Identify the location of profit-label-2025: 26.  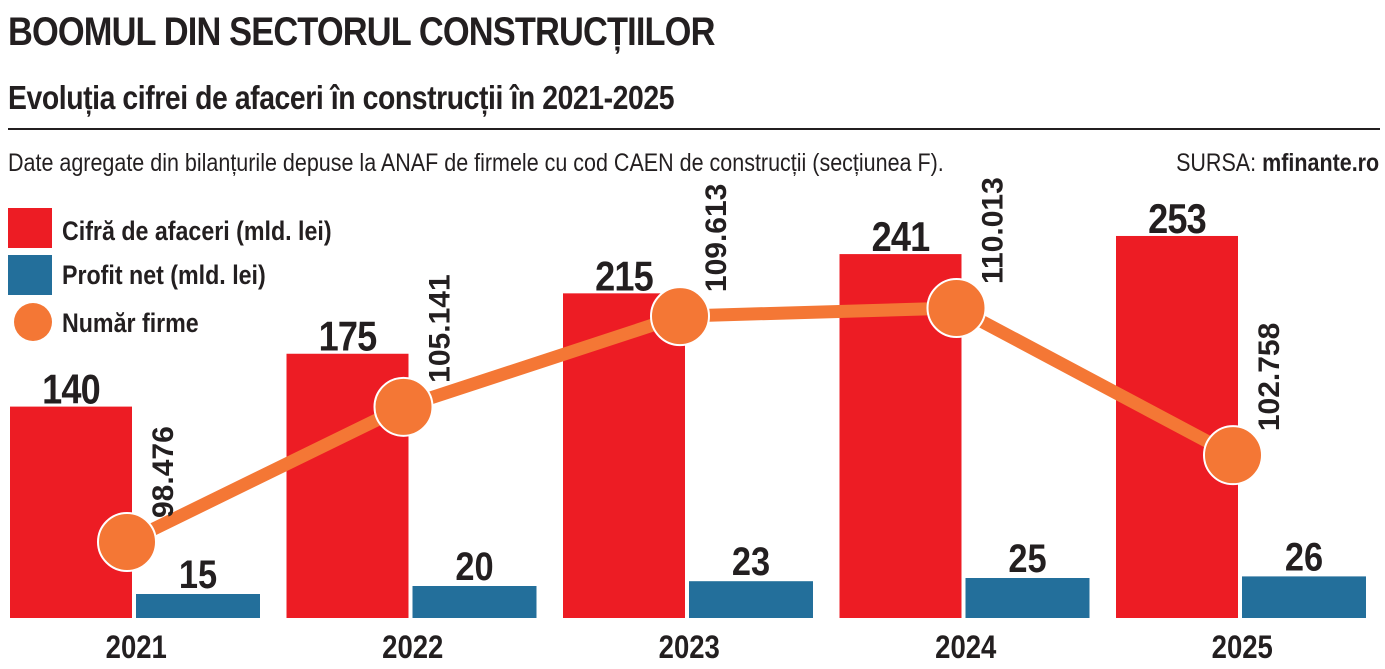
(1304, 556).